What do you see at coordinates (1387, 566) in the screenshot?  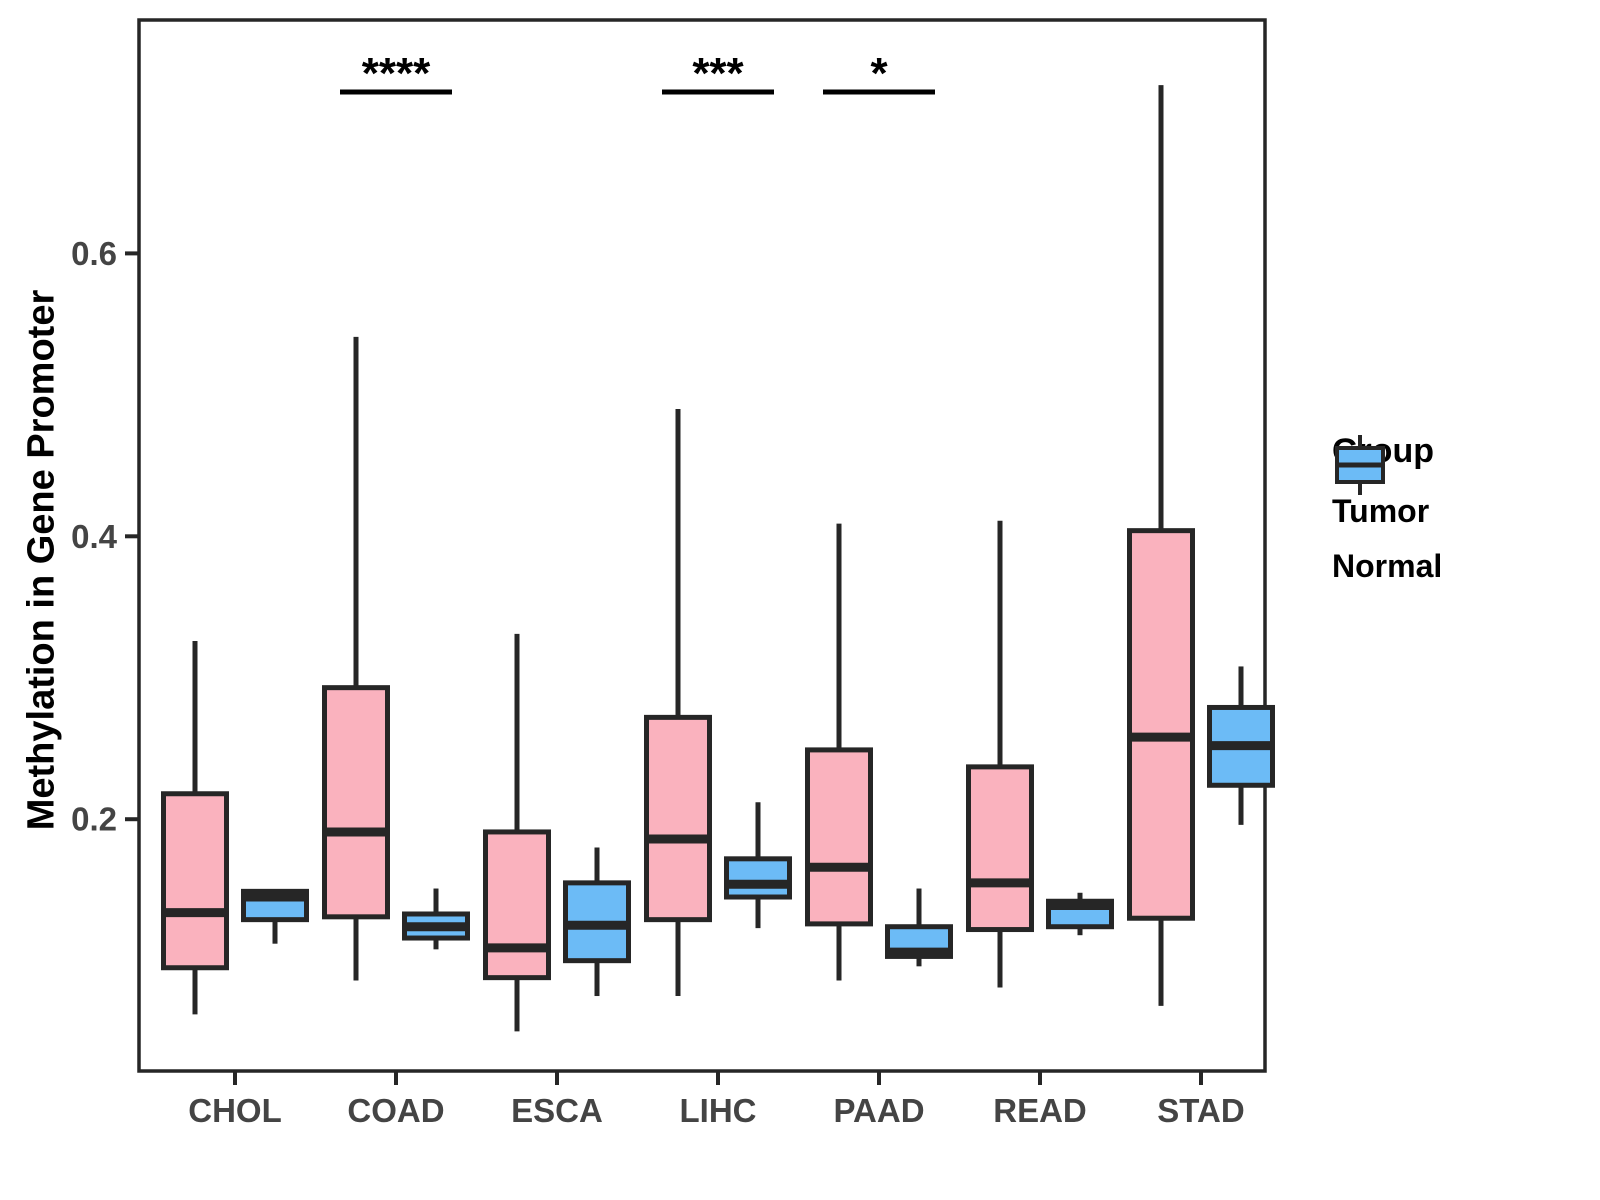 I see `legend-label-normal: Normal` at bounding box center [1387, 566].